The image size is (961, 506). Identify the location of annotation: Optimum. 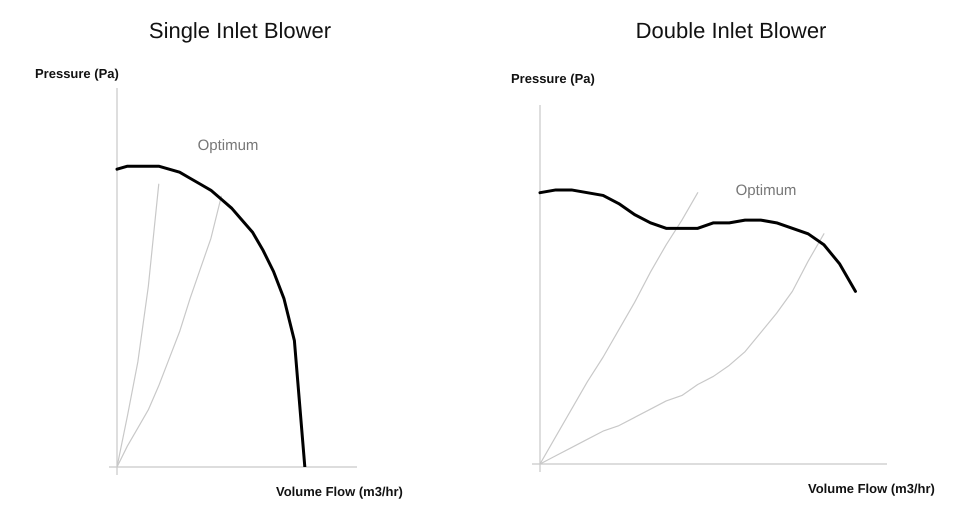
(766, 190).